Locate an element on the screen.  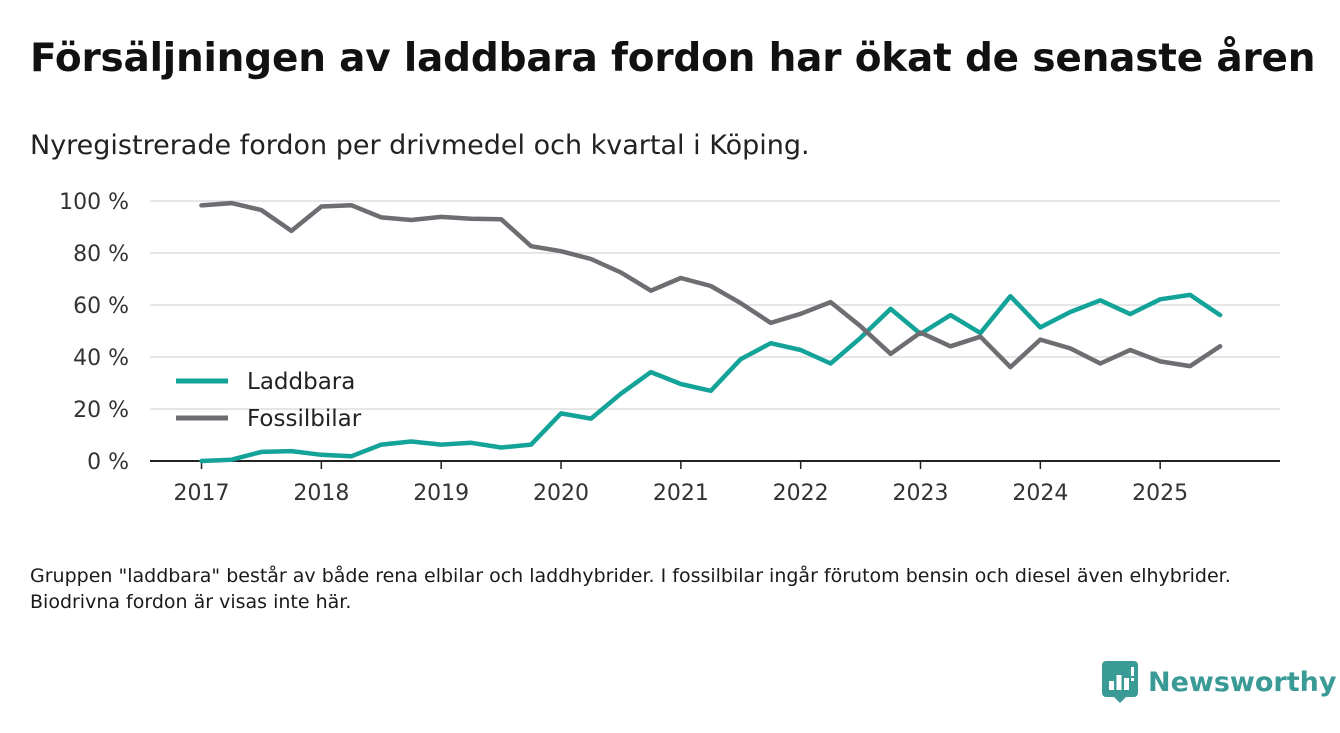
legend-label-laddbara: Laddbara is located at coordinates (301, 382).